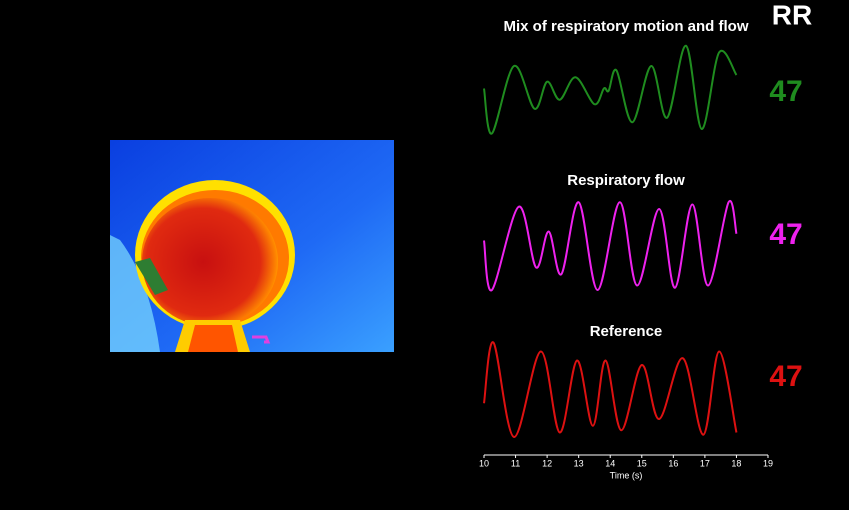 This screenshot has height=510, width=849. Describe the element at coordinates (625, 26) in the screenshot. I see `panel-title: Mix of respiratory motion and flow` at that location.